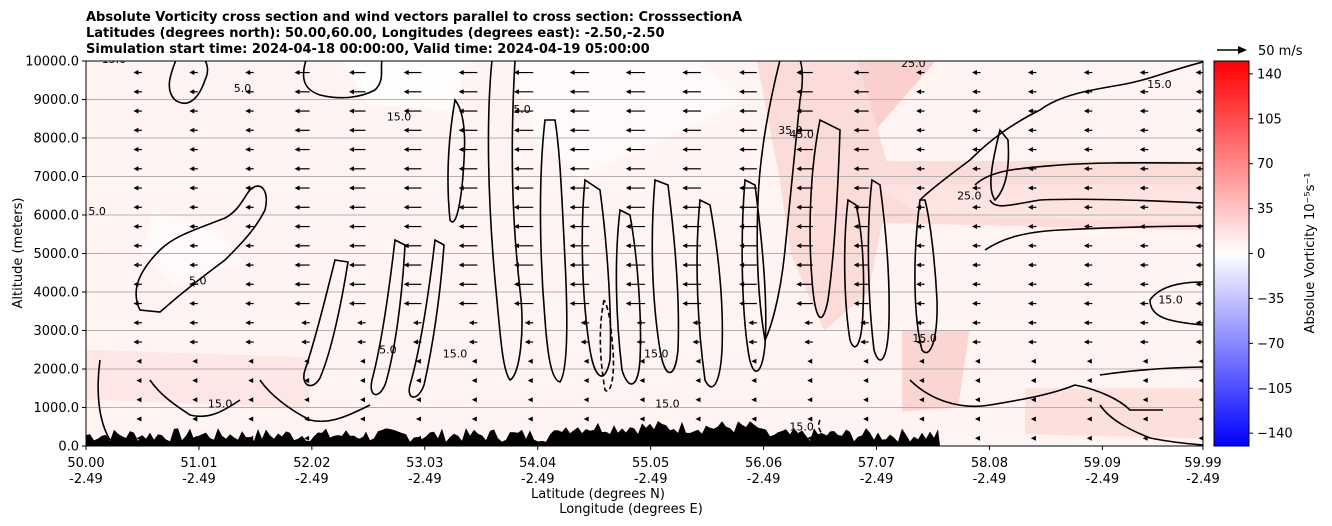 The width and height of the screenshot is (1332, 526). Describe the element at coordinates (68, 447) in the screenshot. I see `y-tick-label: 0.0` at that location.